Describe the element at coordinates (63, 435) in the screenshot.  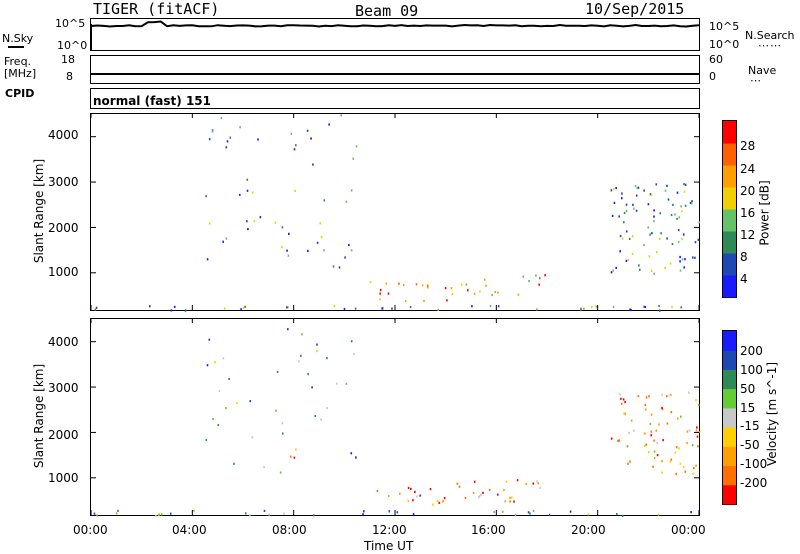
I see `velocity-y-tick: 2000` at that location.